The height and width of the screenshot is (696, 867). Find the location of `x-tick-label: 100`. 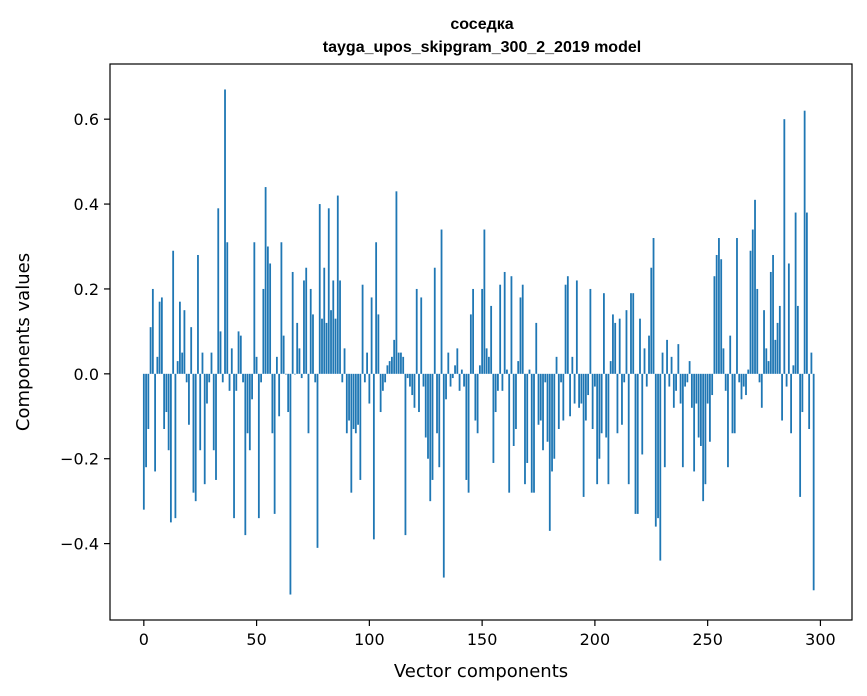

x-tick-label: 100 is located at coordinates (369, 639).